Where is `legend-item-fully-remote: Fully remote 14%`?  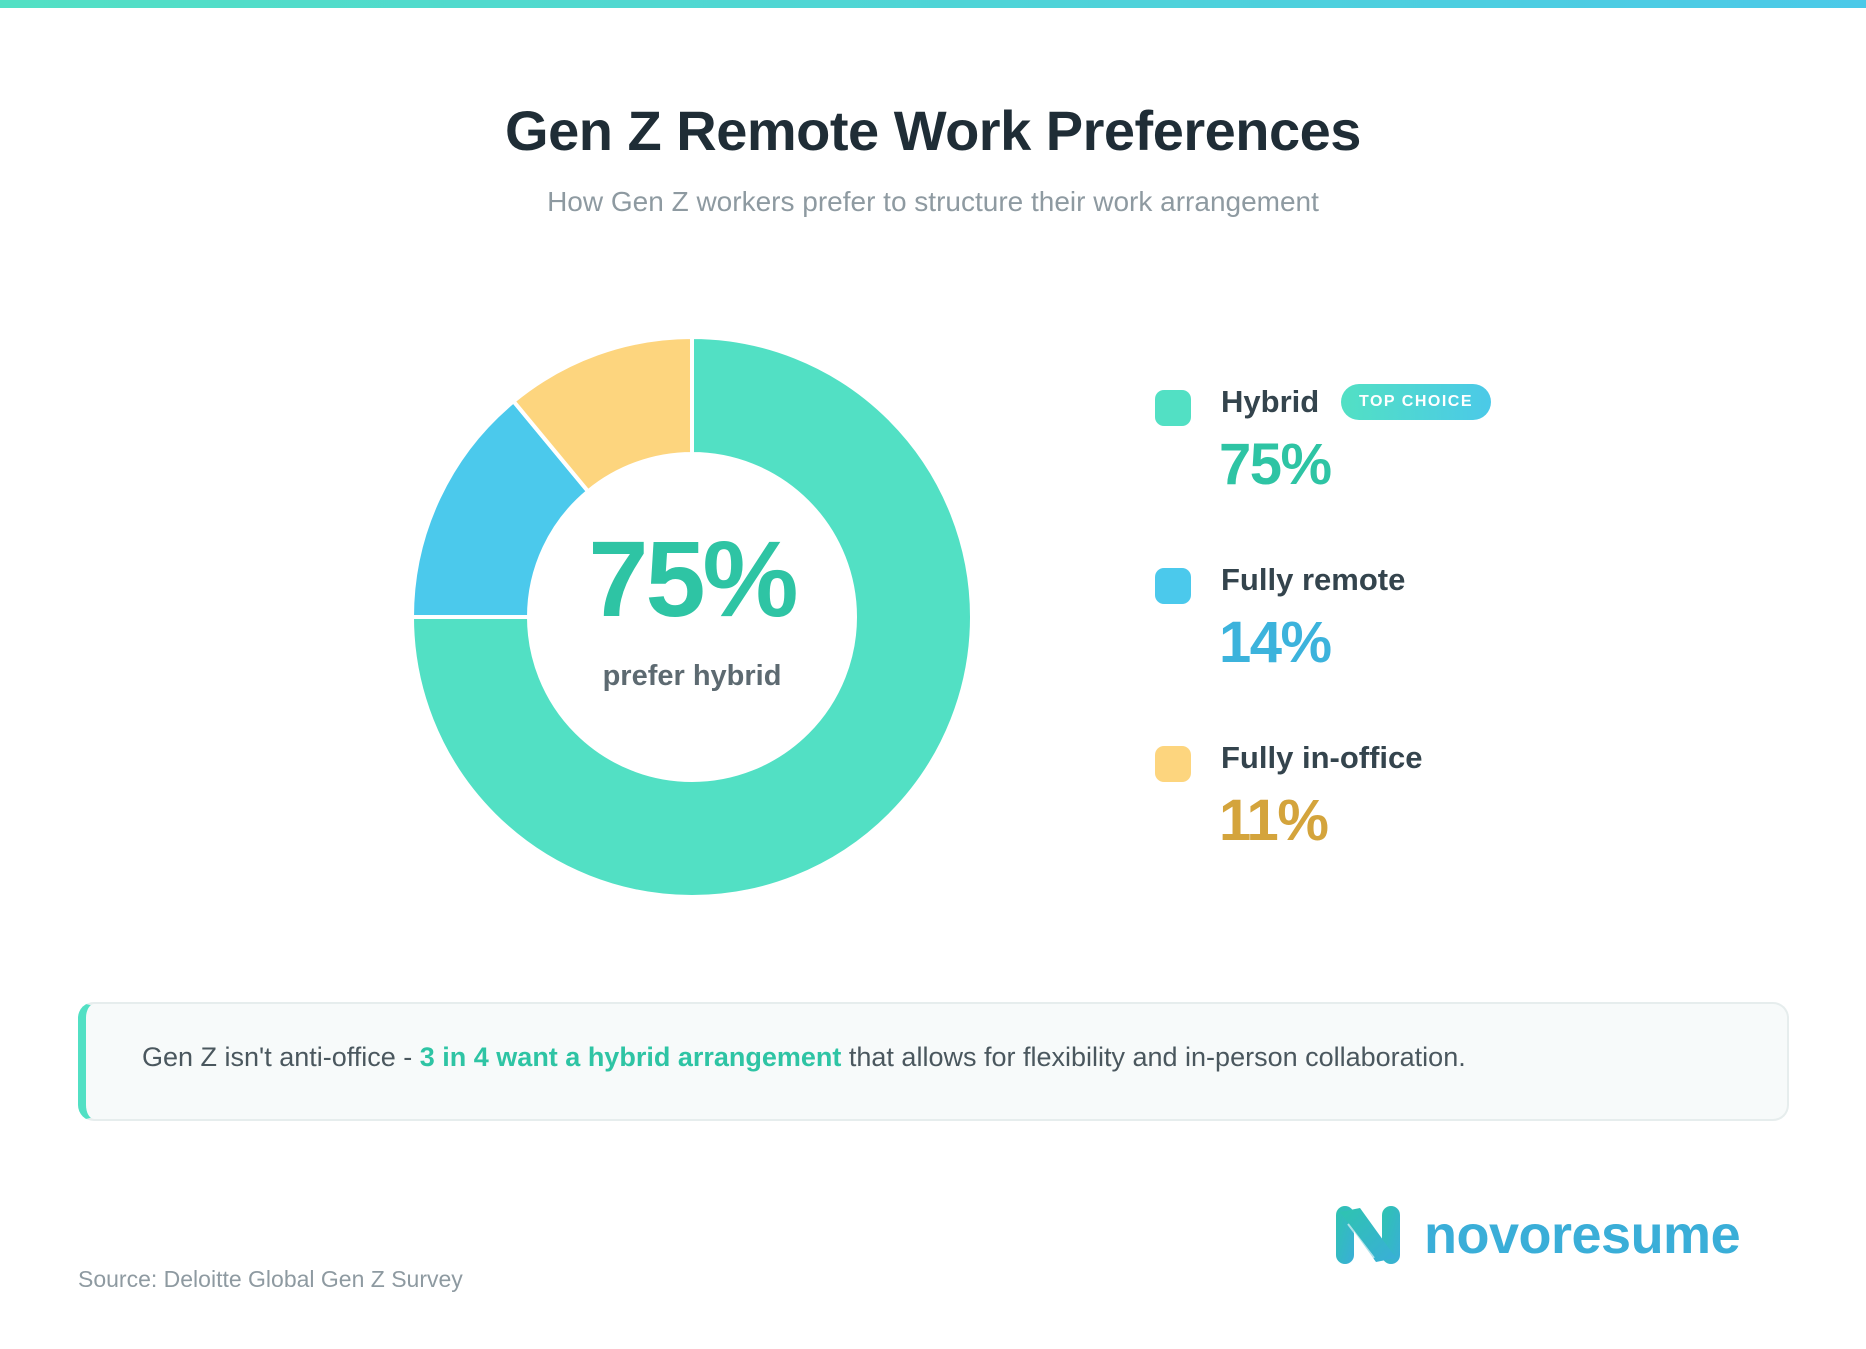 legend-item-fully-remote: Fully remote 14% is located at coordinates (1405, 647).